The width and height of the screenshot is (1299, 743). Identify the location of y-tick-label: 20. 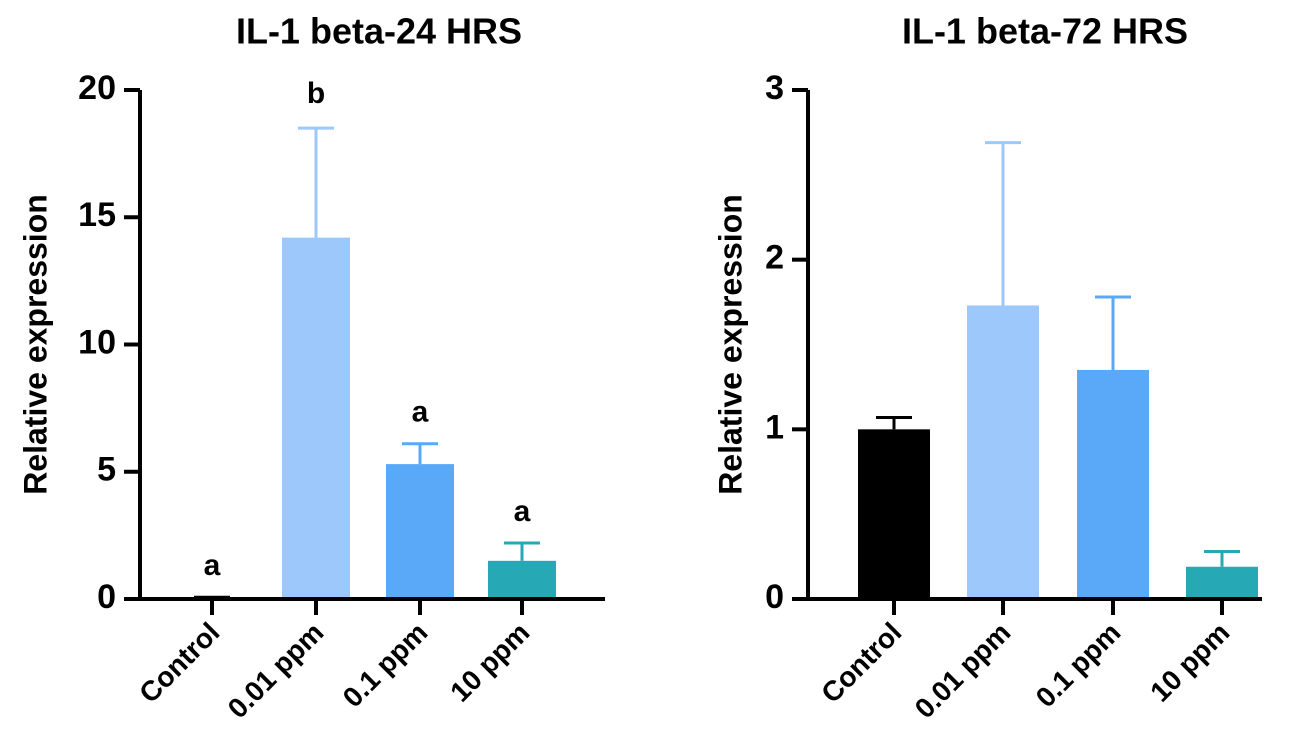
(97, 88).